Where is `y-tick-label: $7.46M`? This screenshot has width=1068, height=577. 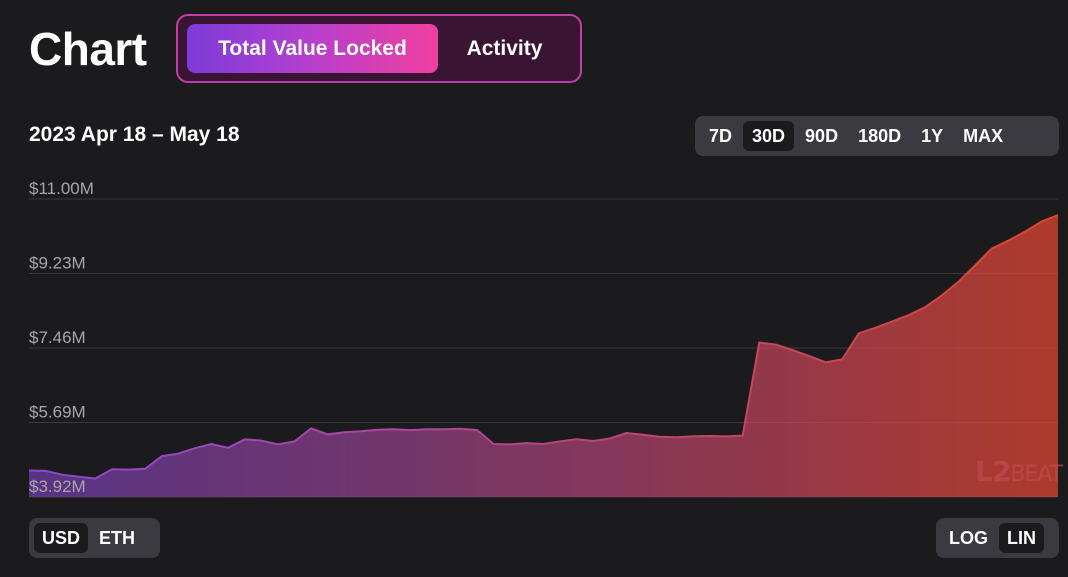
y-tick-label: $7.46M is located at coordinates (57, 337).